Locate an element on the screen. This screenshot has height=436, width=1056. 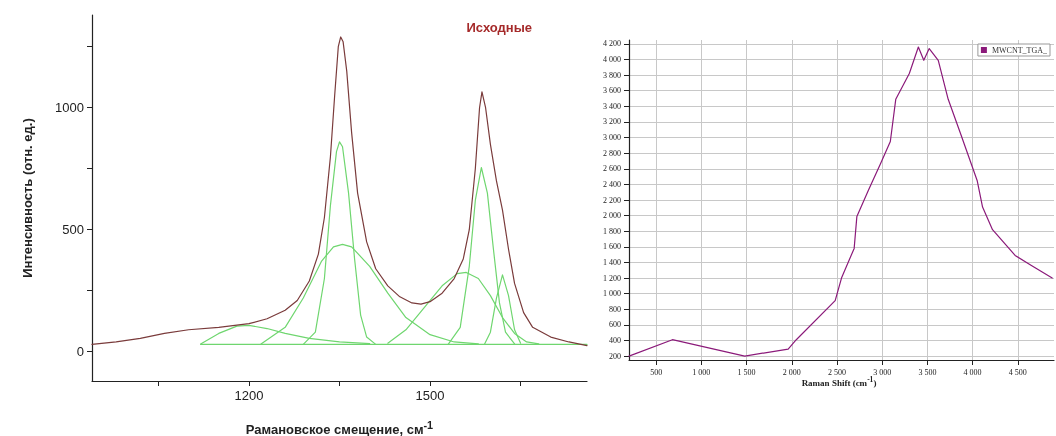
x-tick-label: 1 500 is located at coordinates (746, 372).